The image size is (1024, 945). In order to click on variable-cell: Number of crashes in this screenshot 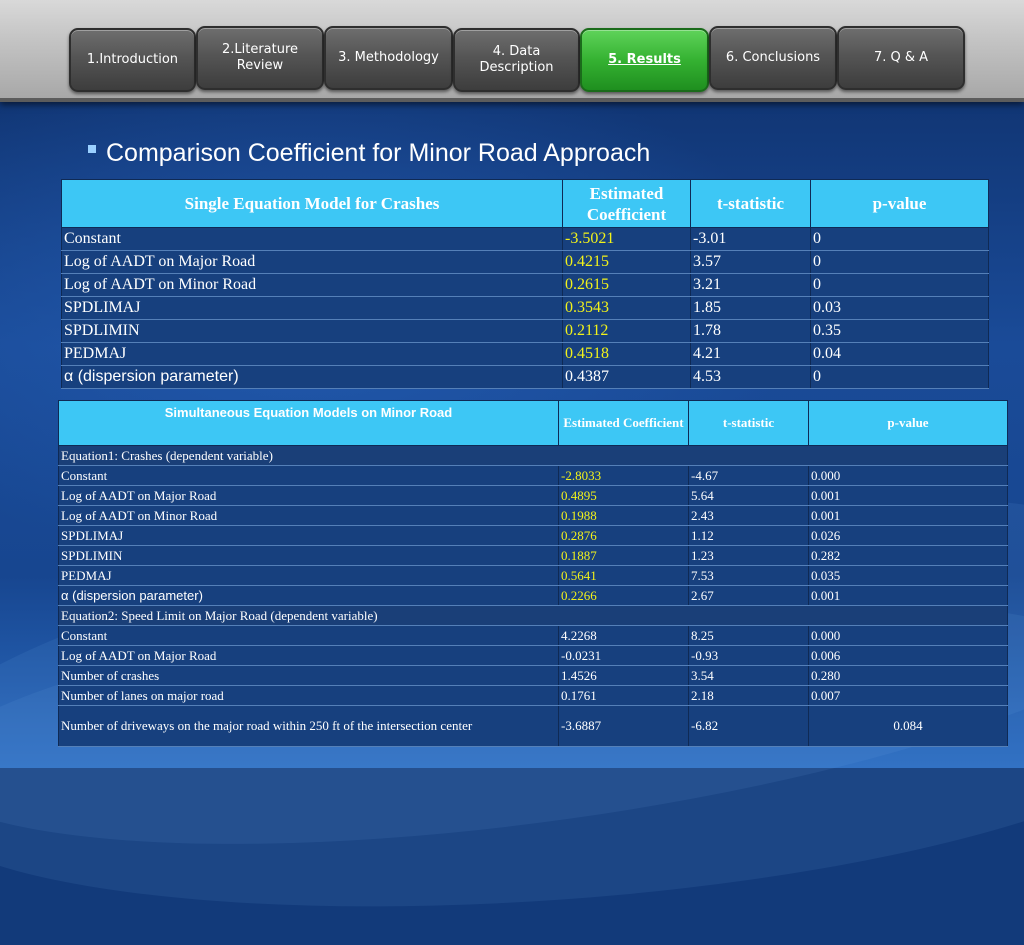, I will do `click(308, 675)`.